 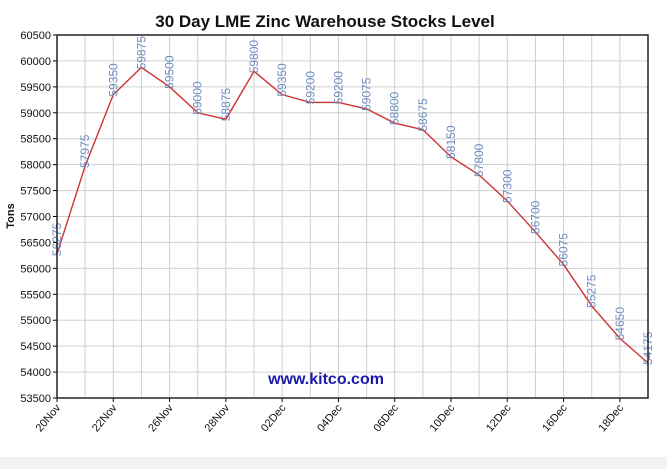 I want to click on y-tick-label: 56500, so click(x=35, y=243).